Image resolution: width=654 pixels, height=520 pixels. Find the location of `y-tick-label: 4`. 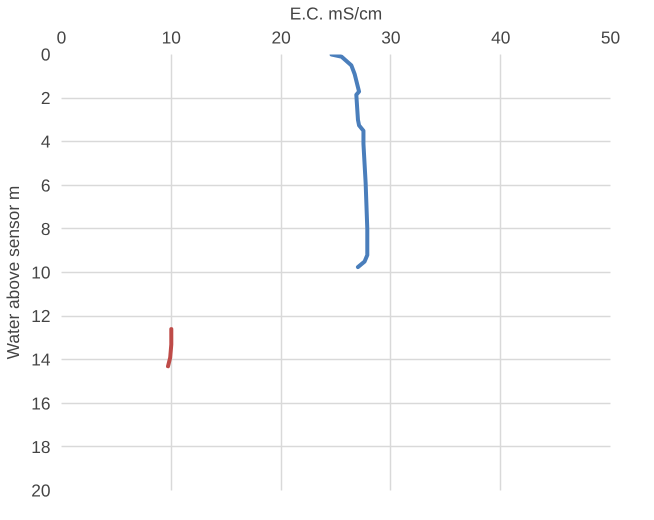

y-tick-label: 4 is located at coordinates (45, 142).